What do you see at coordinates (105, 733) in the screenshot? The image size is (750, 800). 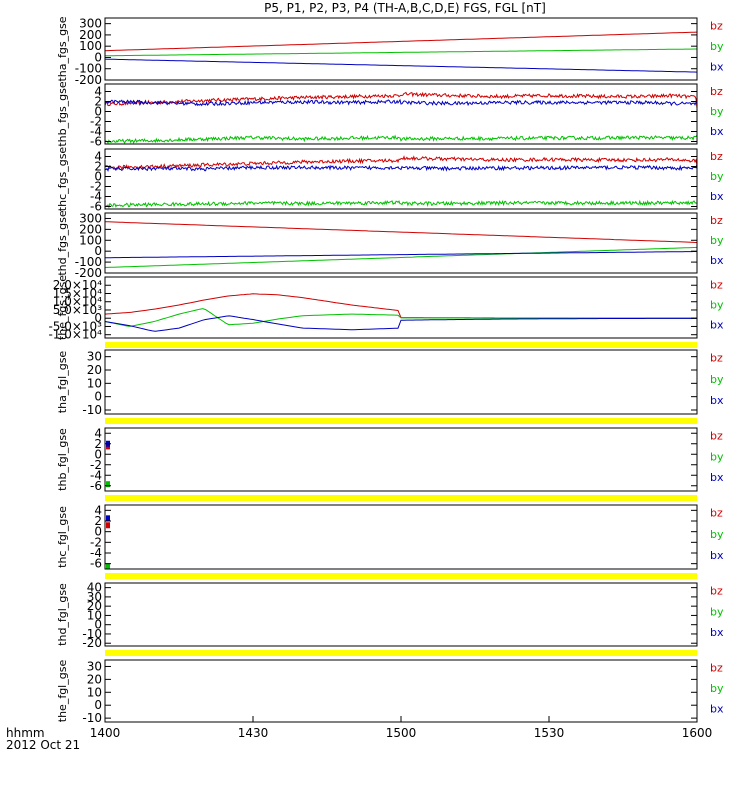 I see `xtick-label: 1400` at bounding box center [105, 733].